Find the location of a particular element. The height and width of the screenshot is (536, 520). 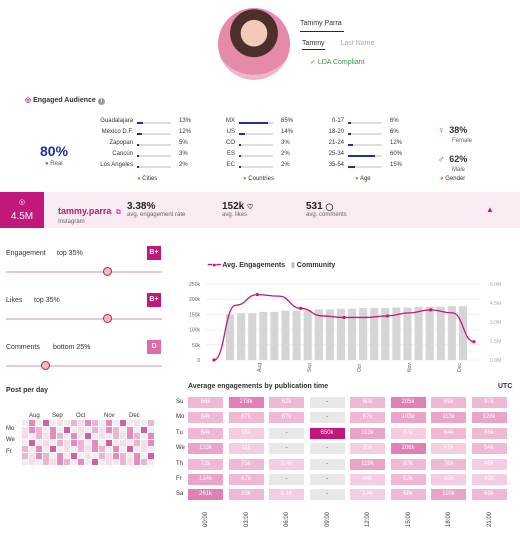

heatmap-cell: 60k is located at coordinates (367, 402).